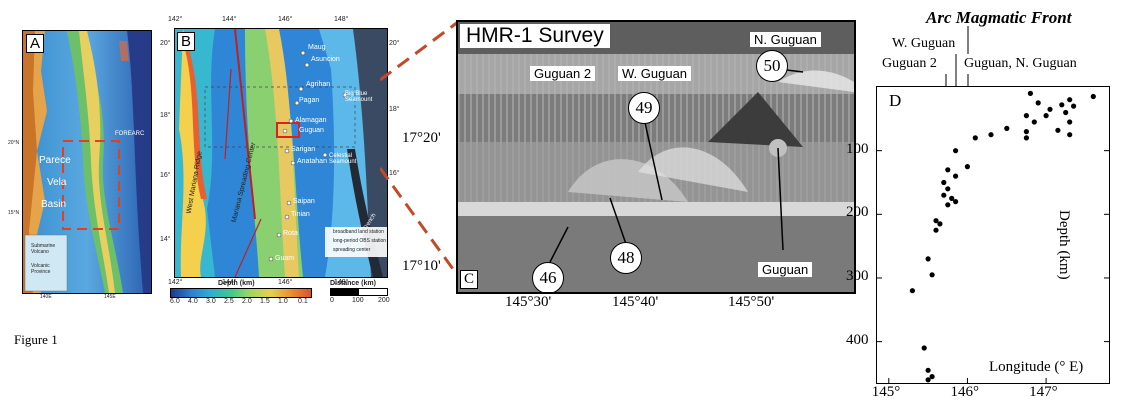 The image size is (1136, 402). I want to click on panel-d-y-label: Depth (km), so click(1064, 245).